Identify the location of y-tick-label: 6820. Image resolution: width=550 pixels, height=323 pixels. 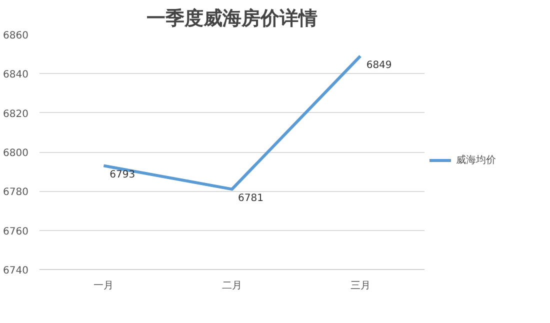
(16, 114).